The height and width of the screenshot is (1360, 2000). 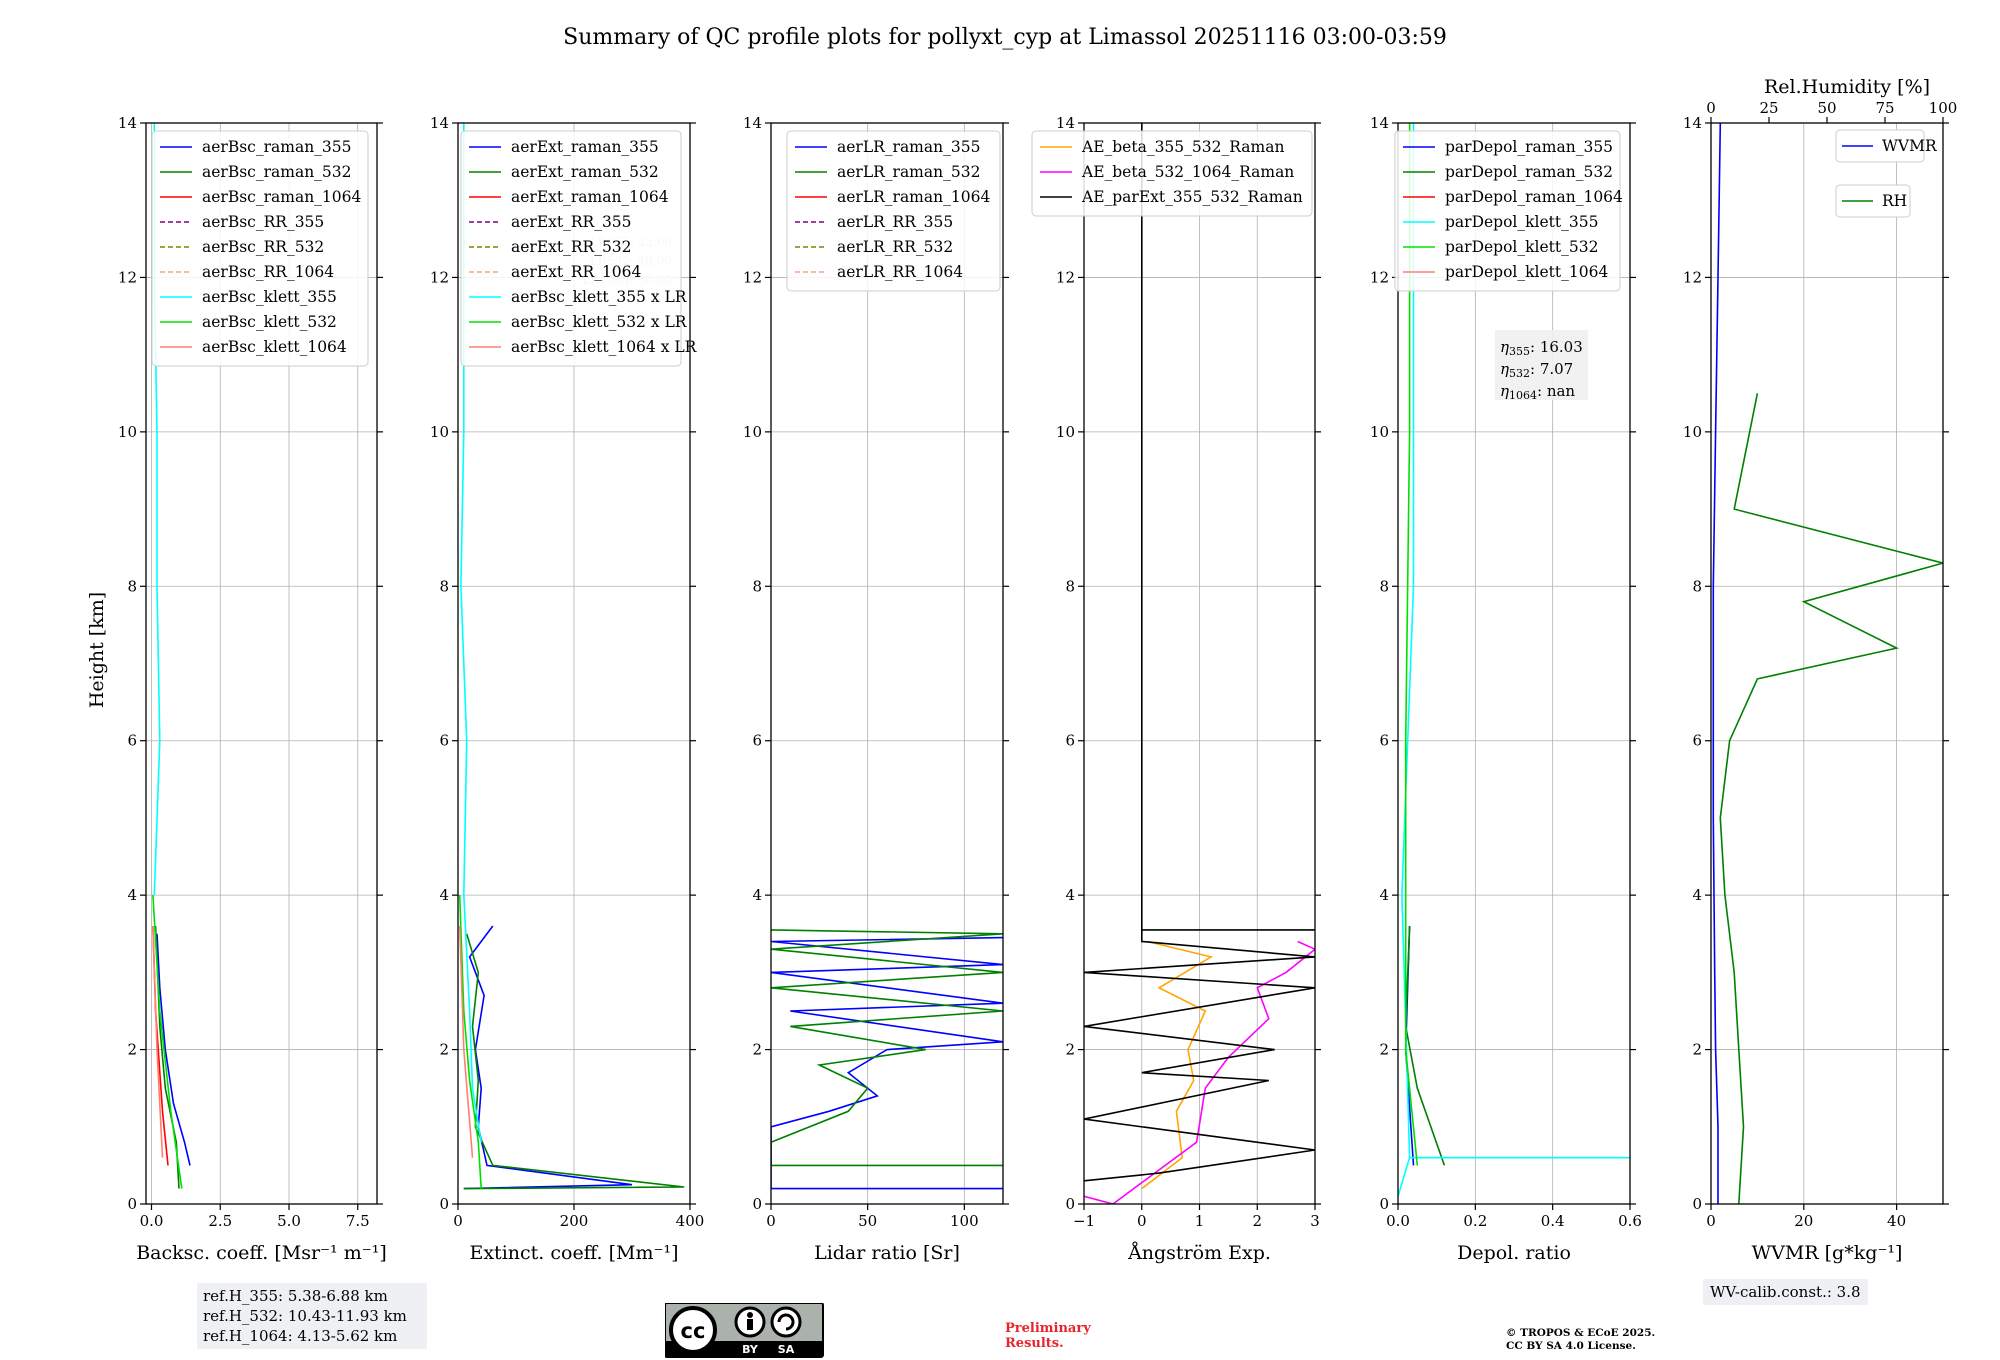 What do you see at coordinates (1315, 1221) in the screenshot?
I see `x-tick-label: 3` at bounding box center [1315, 1221].